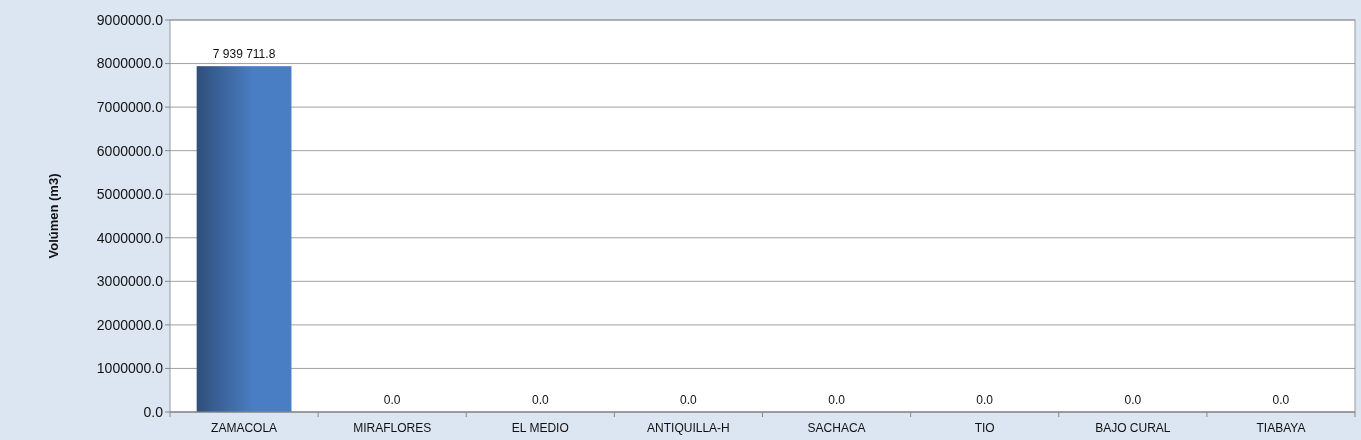  Describe the element at coordinates (130, 368) in the screenshot. I see `y-tick-label: 1000000.0` at that location.